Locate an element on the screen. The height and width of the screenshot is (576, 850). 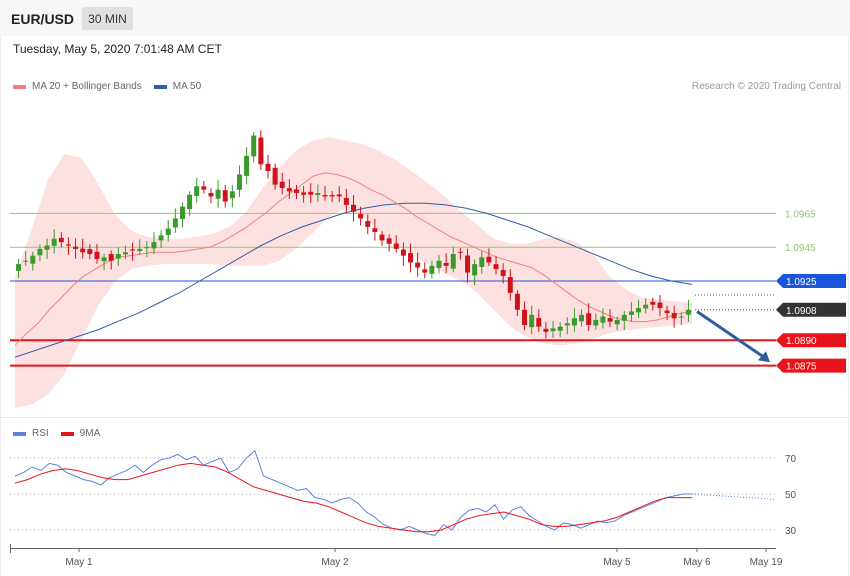
level-tag-pivot is located at coordinates (811, 281).